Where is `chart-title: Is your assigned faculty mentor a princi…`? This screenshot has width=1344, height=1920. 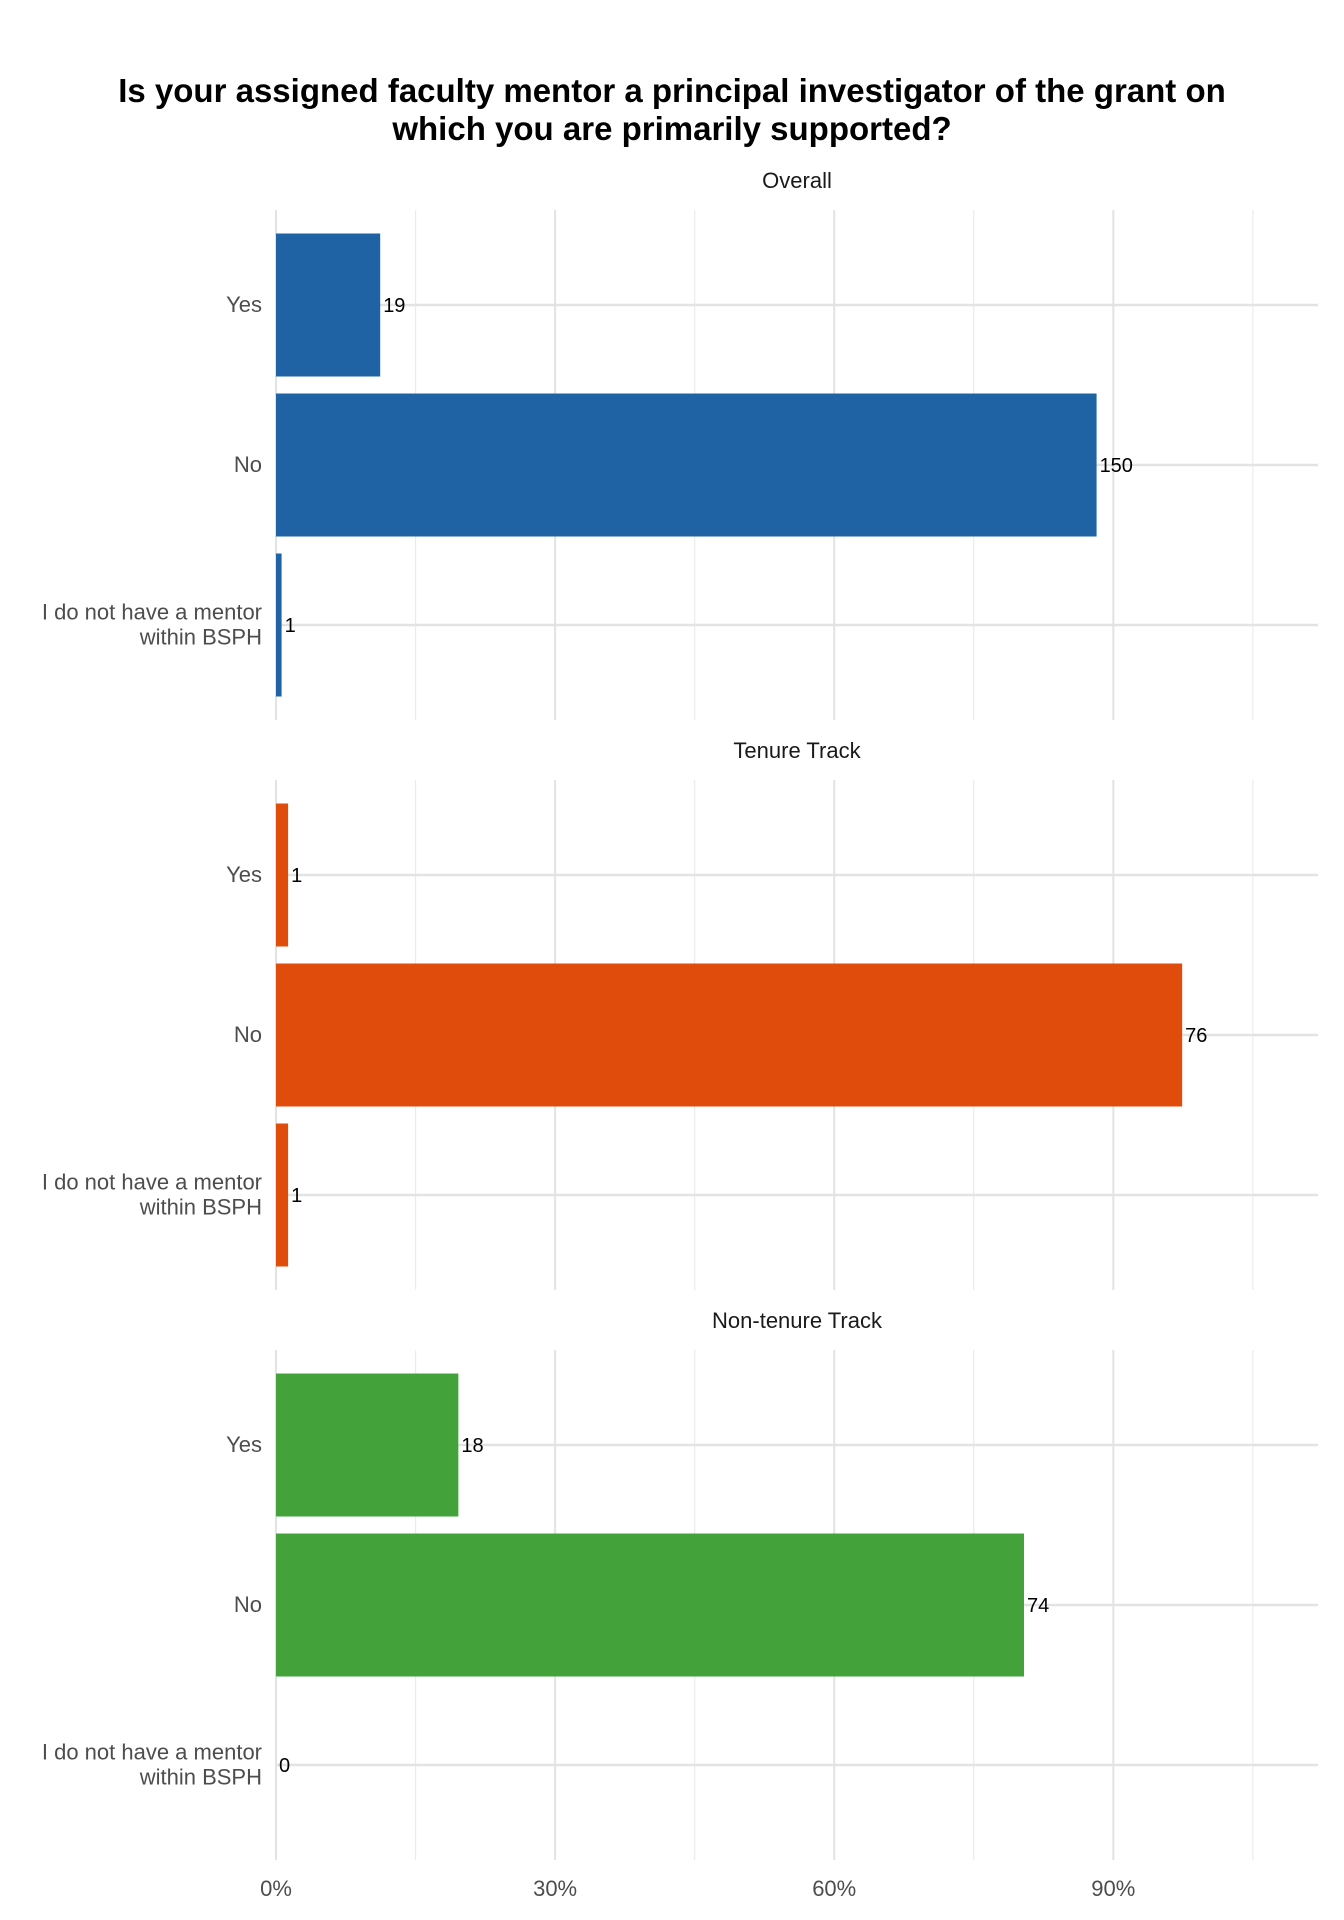
chart-title: Is your assigned faculty mentor a princi… is located at coordinates (672, 109).